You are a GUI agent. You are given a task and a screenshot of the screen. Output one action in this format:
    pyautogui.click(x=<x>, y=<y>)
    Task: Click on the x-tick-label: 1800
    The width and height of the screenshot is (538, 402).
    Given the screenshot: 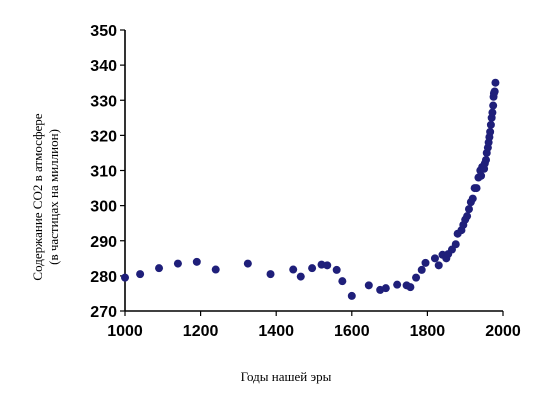 What is the action you would take?
    pyautogui.click(x=428, y=331)
    